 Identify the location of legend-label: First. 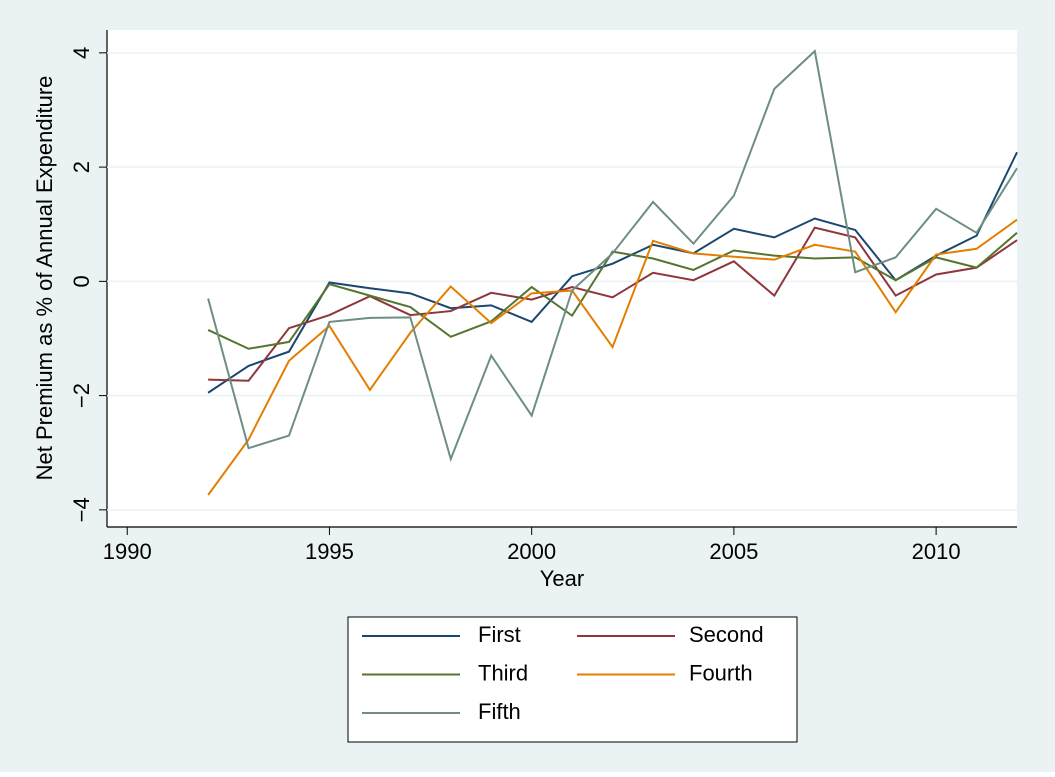
(499, 634).